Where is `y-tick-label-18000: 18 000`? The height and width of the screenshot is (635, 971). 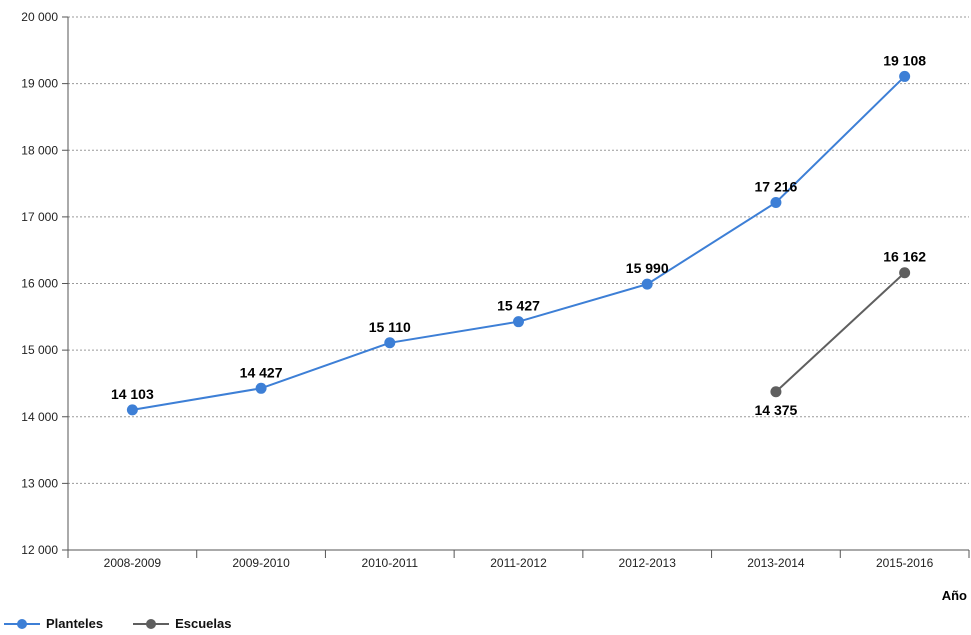 y-tick-label-18000: 18 000 is located at coordinates (39, 150).